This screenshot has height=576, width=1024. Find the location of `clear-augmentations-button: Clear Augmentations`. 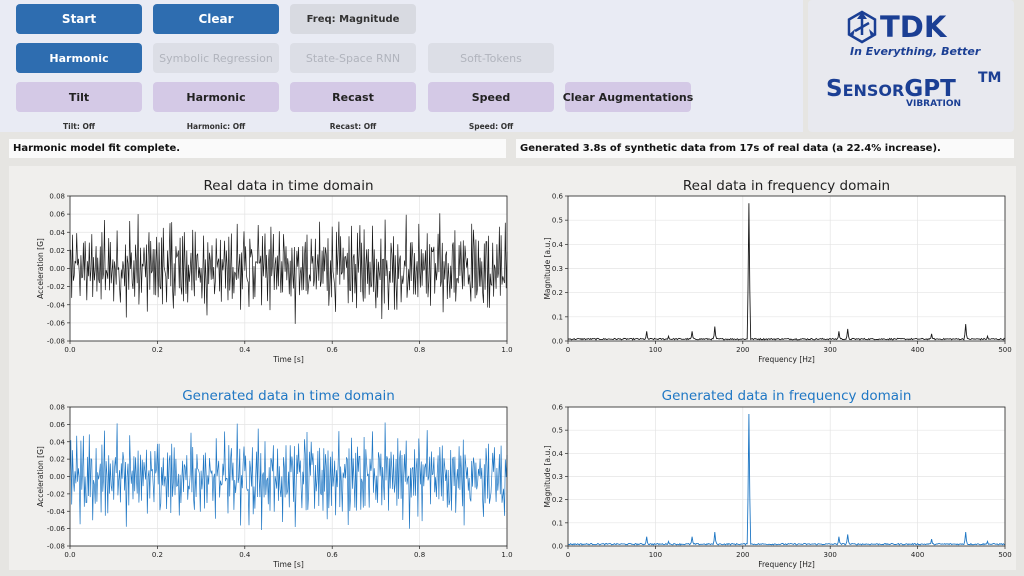

clear-augmentations-button: Clear Augmentations is located at coordinates (628, 97).